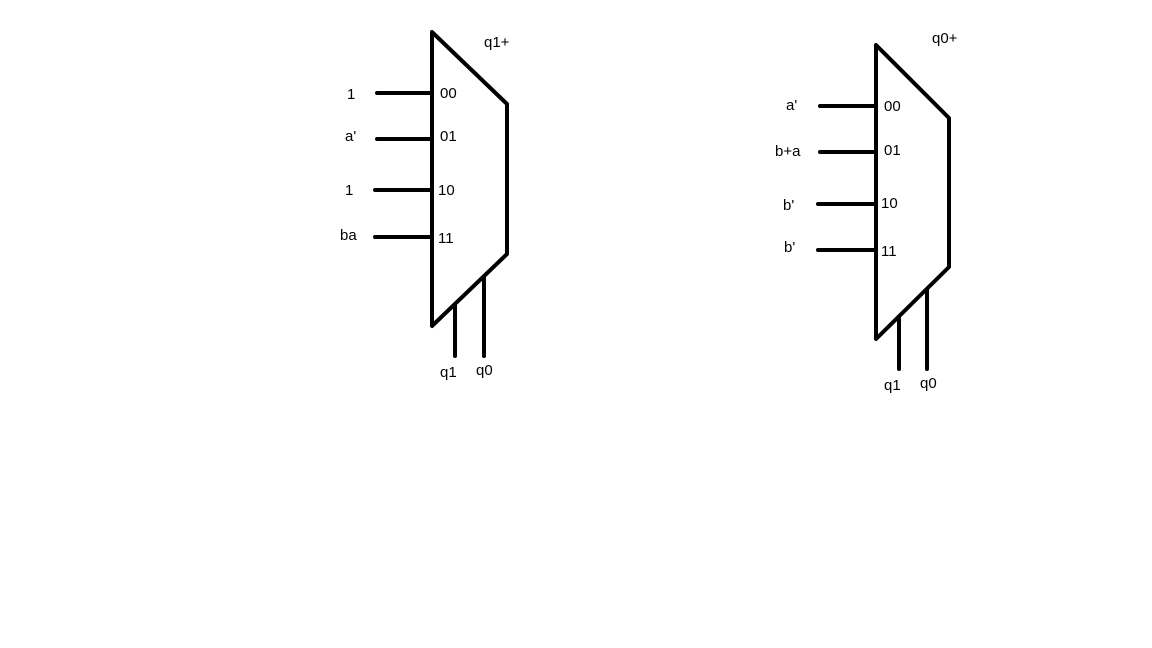 Image resolution: width=1152 pixels, height=648 pixels. Describe the element at coordinates (892, 150) in the screenshot. I see `mux-q0-plus-select-code-01: 01` at that location.